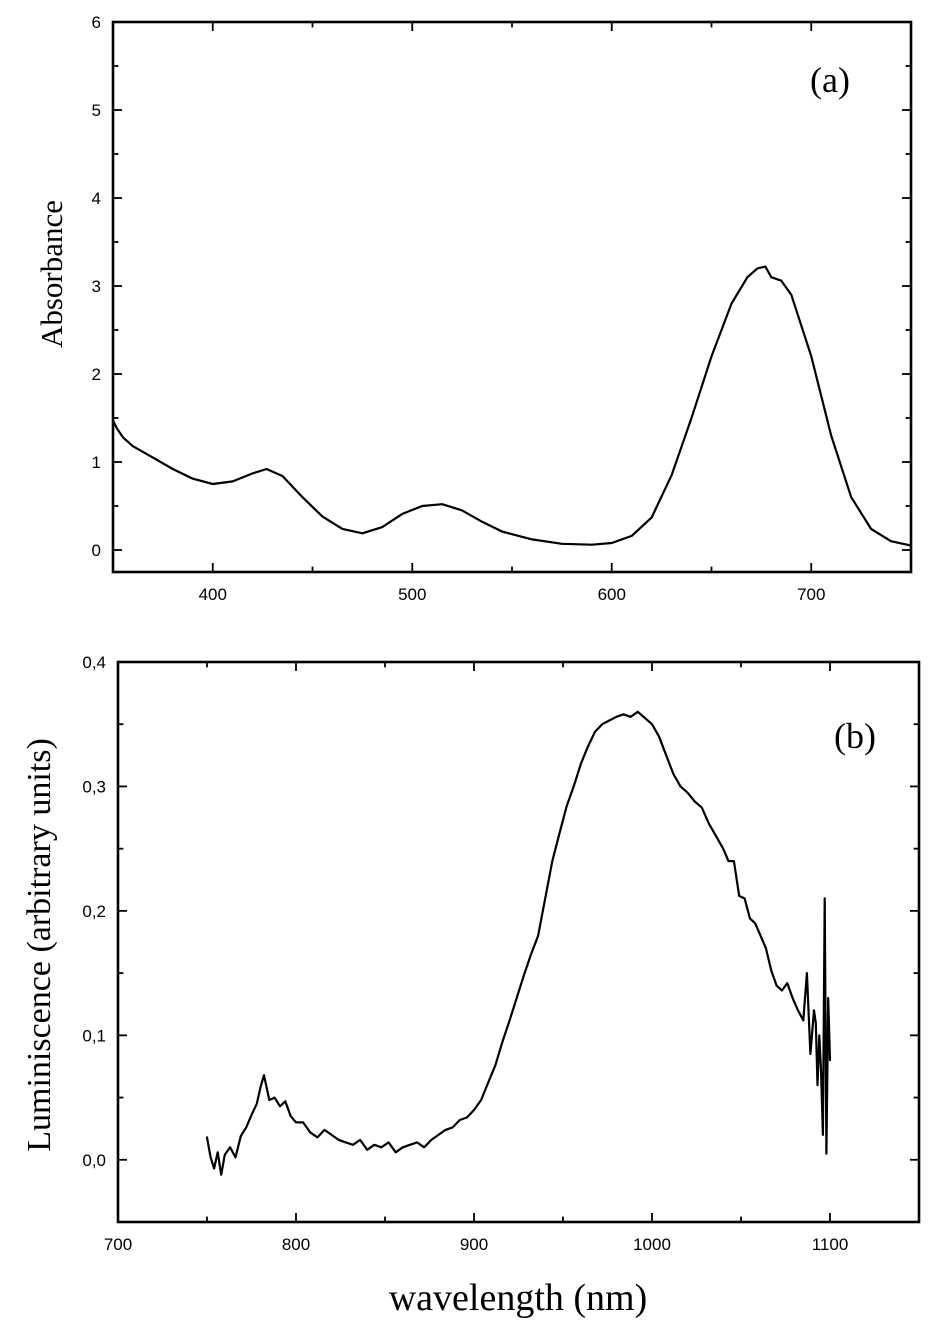 The width and height of the screenshot is (946, 1325). Describe the element at coordinates (96, 550) in the screenshot. I see `panel-a-y-tick-label: 0` at that location.